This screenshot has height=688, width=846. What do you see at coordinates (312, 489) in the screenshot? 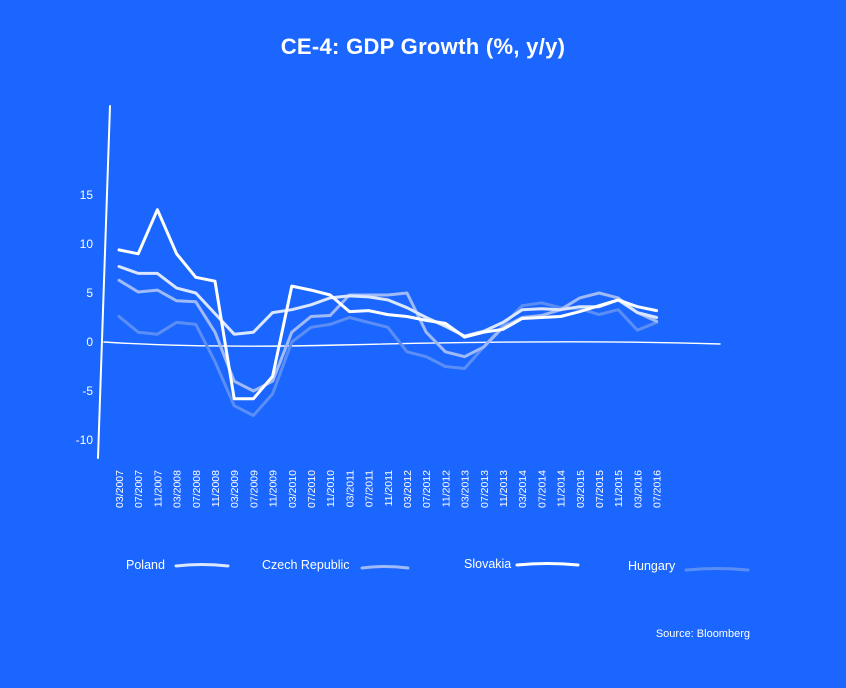
I see `x-tick-label: 07/2010` at bounding box center [312, 489].